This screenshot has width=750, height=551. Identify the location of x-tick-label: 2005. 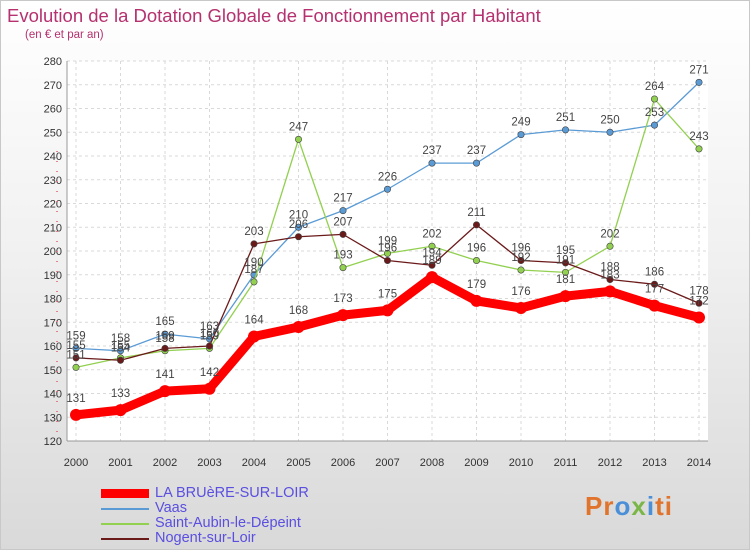
(298, 463).